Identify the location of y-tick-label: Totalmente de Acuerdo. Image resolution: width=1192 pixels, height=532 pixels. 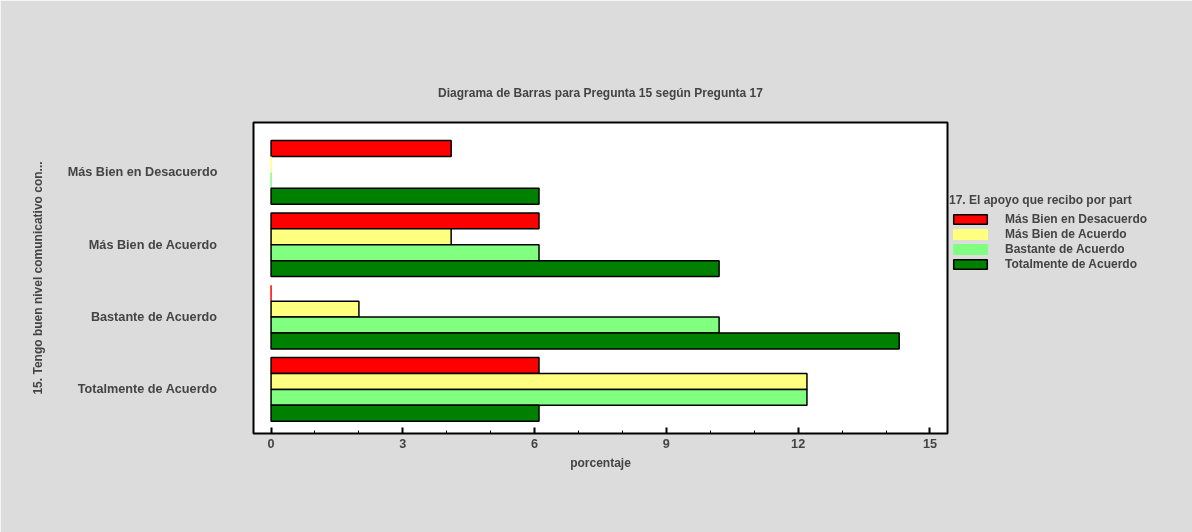
(147, 389).